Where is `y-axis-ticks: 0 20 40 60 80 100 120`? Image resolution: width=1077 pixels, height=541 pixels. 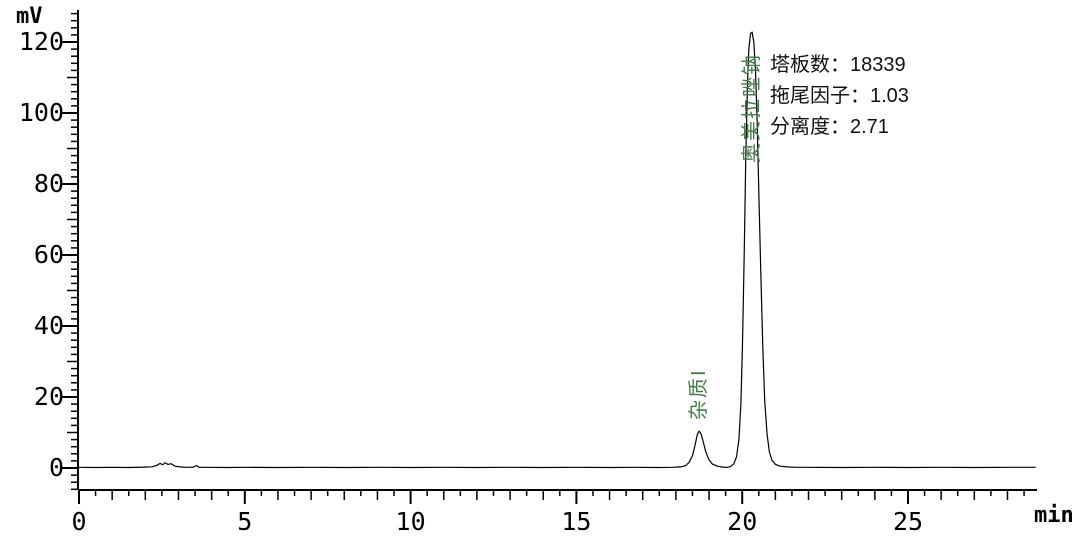 y-axis-ticks: 0 20 40 60 80 100 120 is located at coordinates (48, 251).